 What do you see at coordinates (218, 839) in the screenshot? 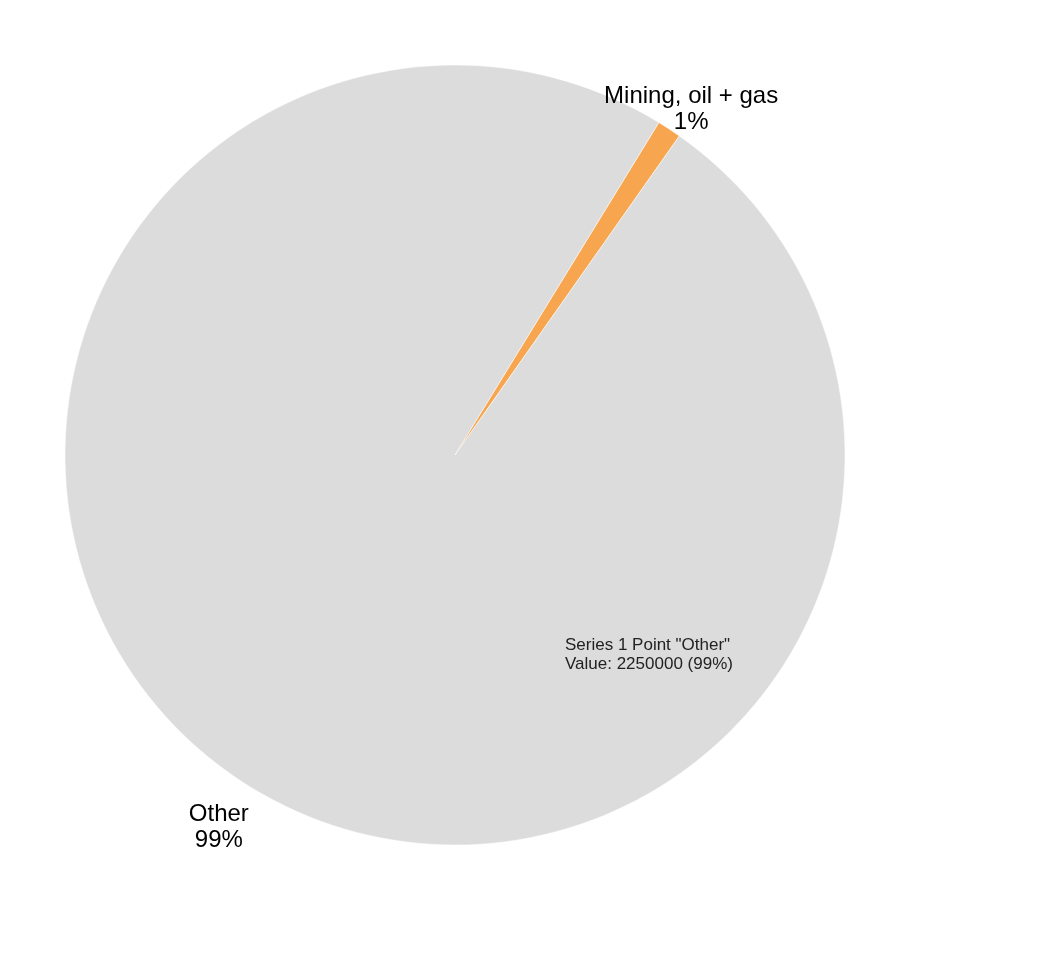
I see `data-label: 99%` at bounding box center [218, 839].